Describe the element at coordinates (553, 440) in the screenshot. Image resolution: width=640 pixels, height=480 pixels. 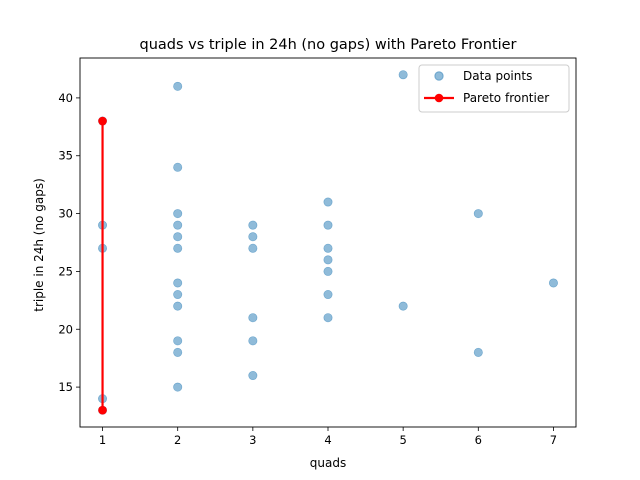
I see `x-tick-label: 7` at that location.